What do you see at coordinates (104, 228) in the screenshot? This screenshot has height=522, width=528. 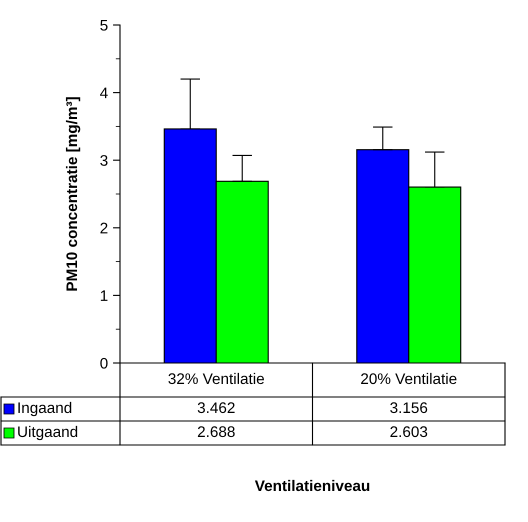 I see `y-tick-label: 2` at bounding box center [104, 228].